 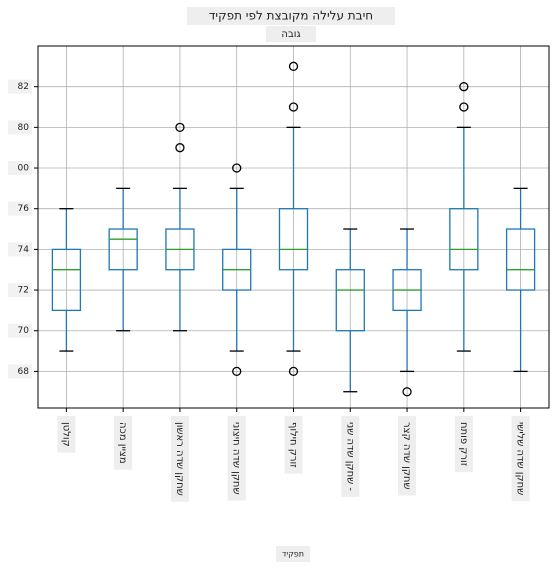 I want to click on x-tick-label: שחקן שדה שני -, so click(x=349, y=456).